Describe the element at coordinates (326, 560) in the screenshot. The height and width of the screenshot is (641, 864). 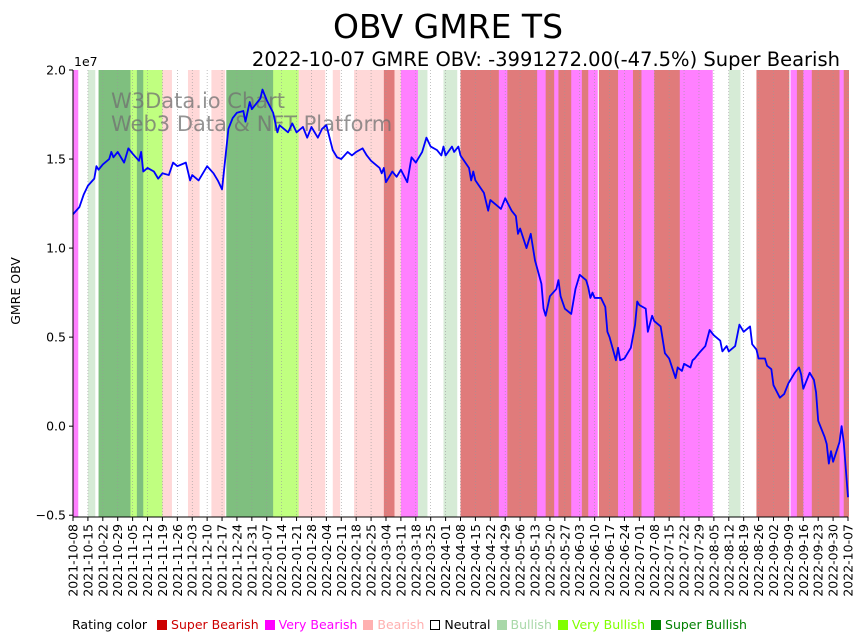
I see `x-tick-label: 2022-02-04` at that location.